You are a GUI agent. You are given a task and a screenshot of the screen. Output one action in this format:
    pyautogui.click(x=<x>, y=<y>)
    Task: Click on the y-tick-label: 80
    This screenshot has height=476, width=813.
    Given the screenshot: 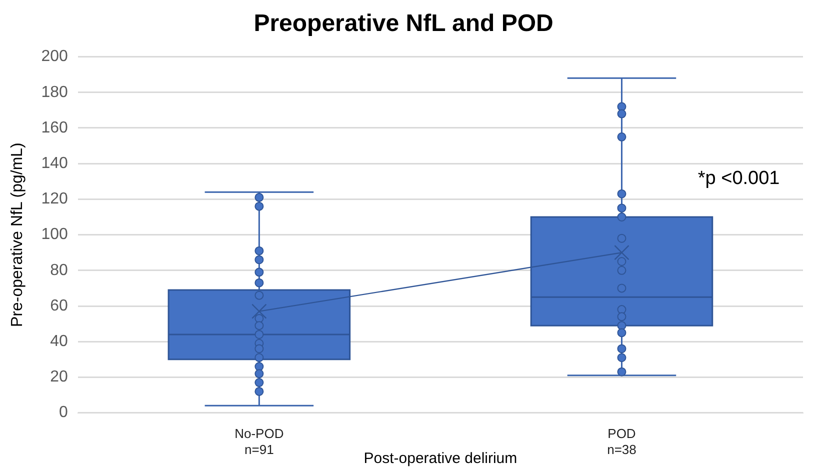 What is the action you would take?
    pyautogui.click(x=59, y=270)
    